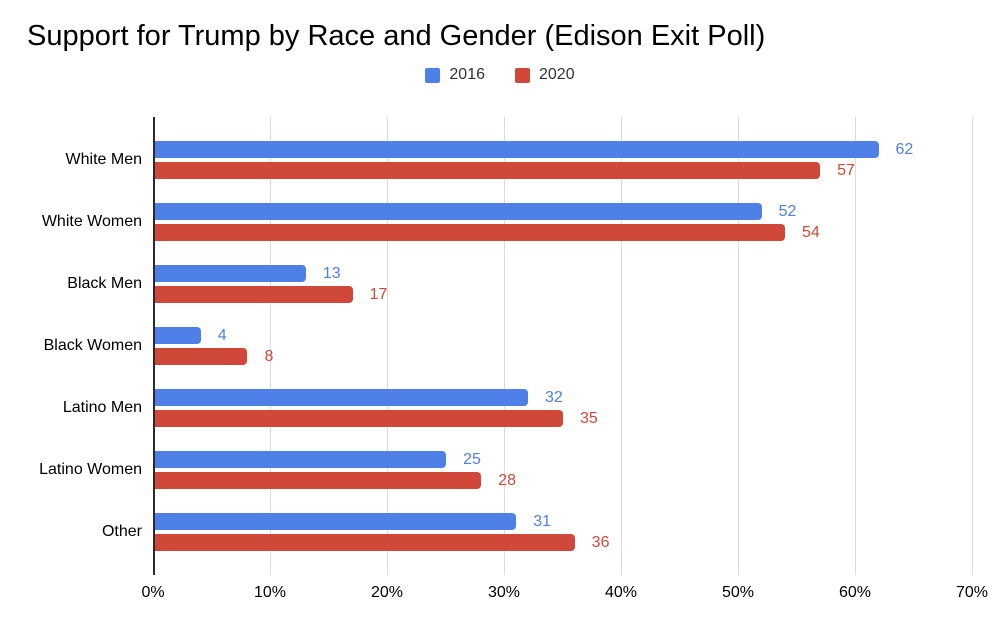  What do you see at coordinates (855, 592) in the screenshot?
I see `x-tick-label: 60%` at bounding box center [855, 592].